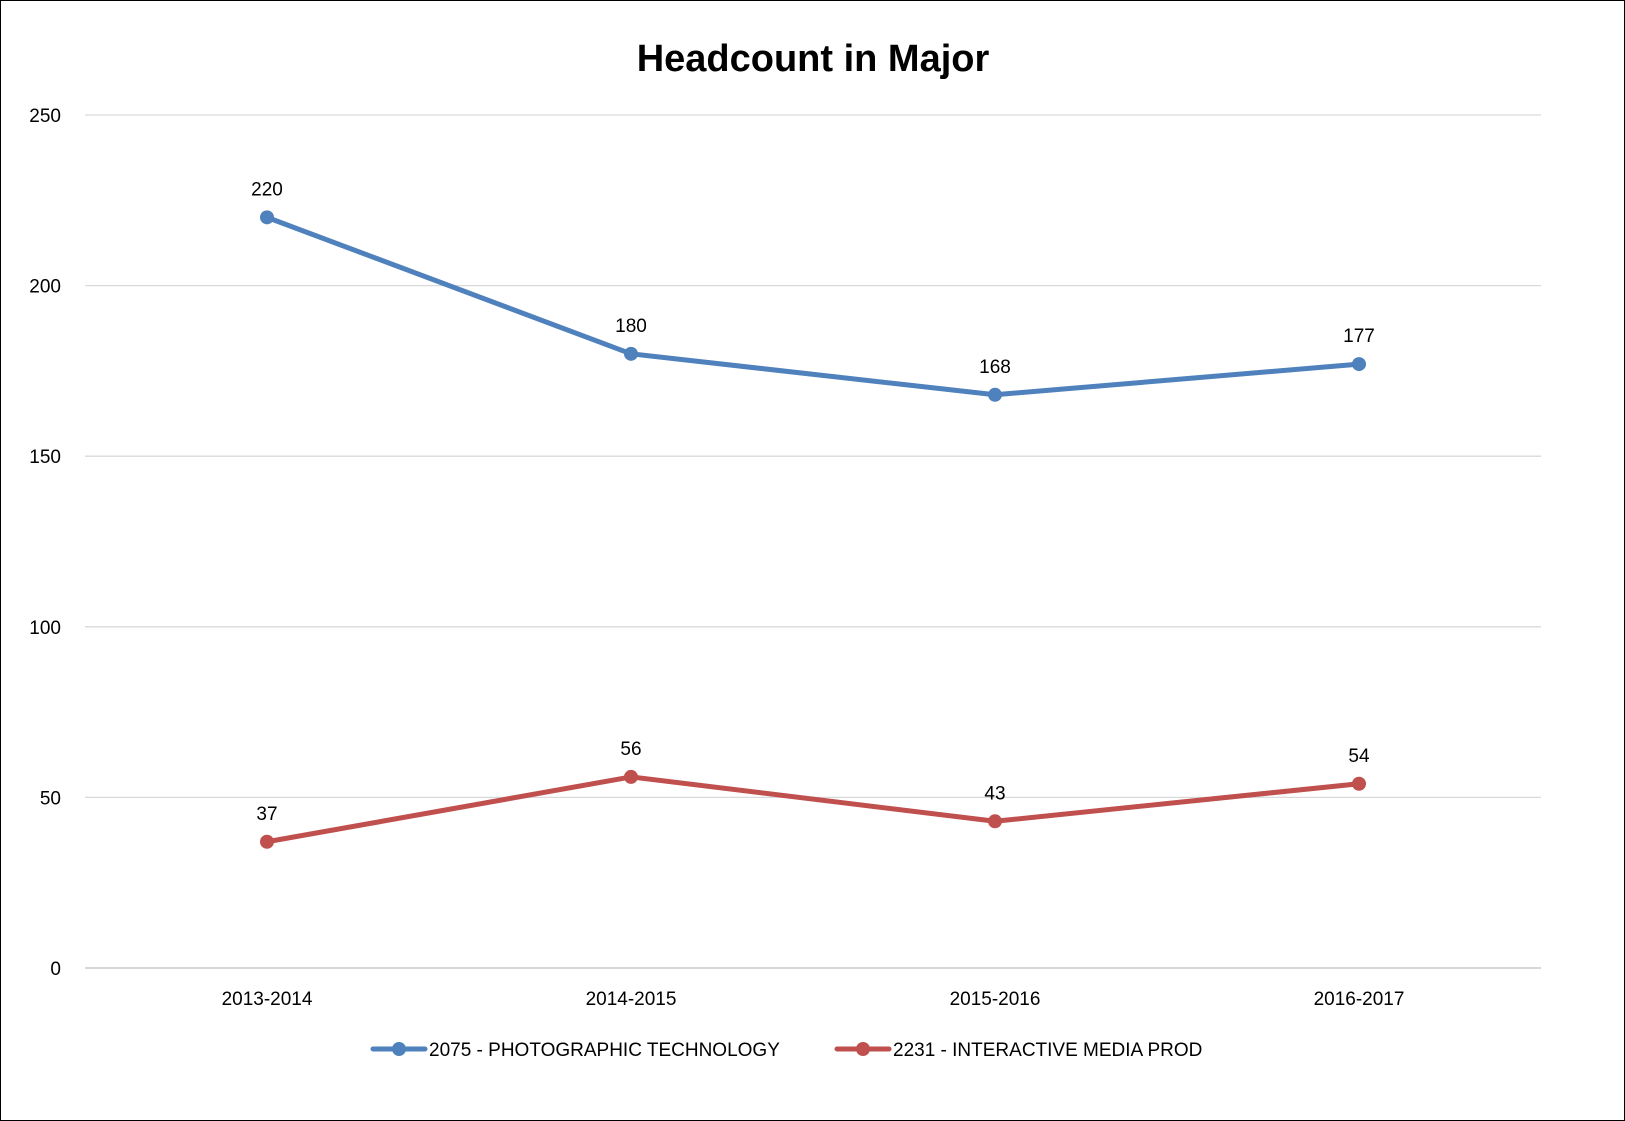  Describe the element at coordinates (267, 999) in the screenshot. I see `x-tick-label-2013-2014: 2013-2014` at that location.